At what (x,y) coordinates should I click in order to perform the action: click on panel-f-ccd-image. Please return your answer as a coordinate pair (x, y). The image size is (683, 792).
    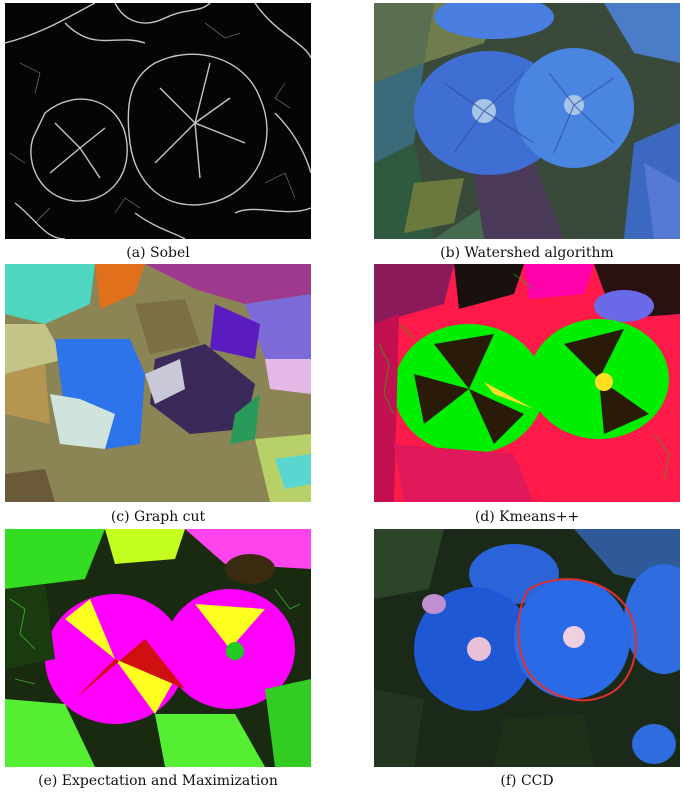
    Looking at the image, I should click on (527, 648).